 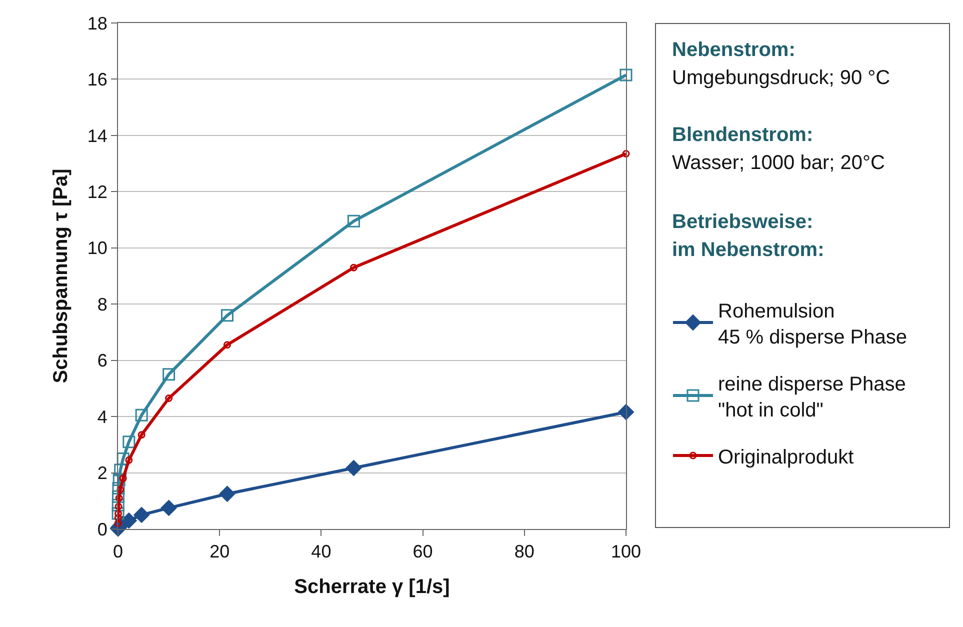 What do you see at coordinates (781, 78) in the screenshot?
I see `text: Umgebungsdruck; 90 °C` at bounding box center [781, 78].